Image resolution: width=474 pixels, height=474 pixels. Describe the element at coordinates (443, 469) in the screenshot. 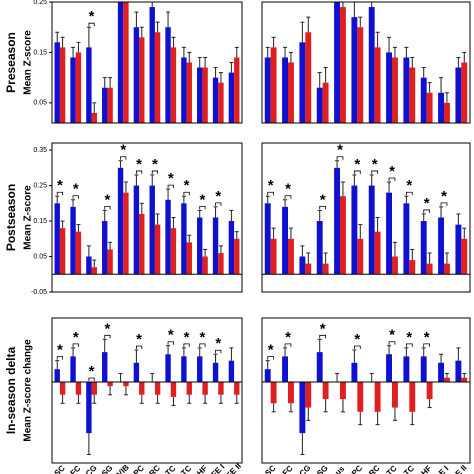

I see `x-tick-label: E I` at that location.